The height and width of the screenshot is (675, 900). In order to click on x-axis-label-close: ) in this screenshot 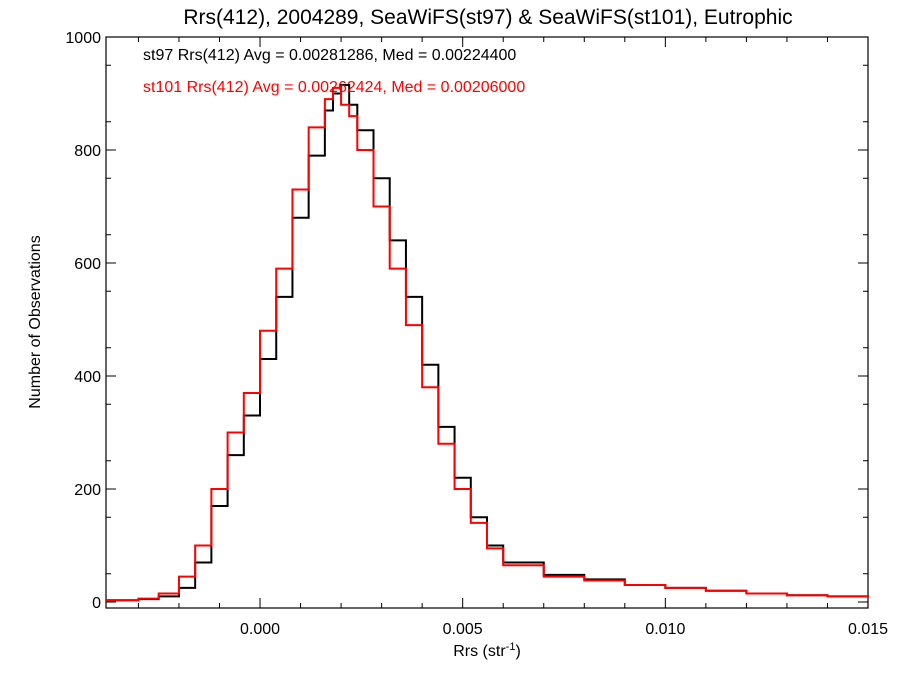, I will do `click(517, 651)`.